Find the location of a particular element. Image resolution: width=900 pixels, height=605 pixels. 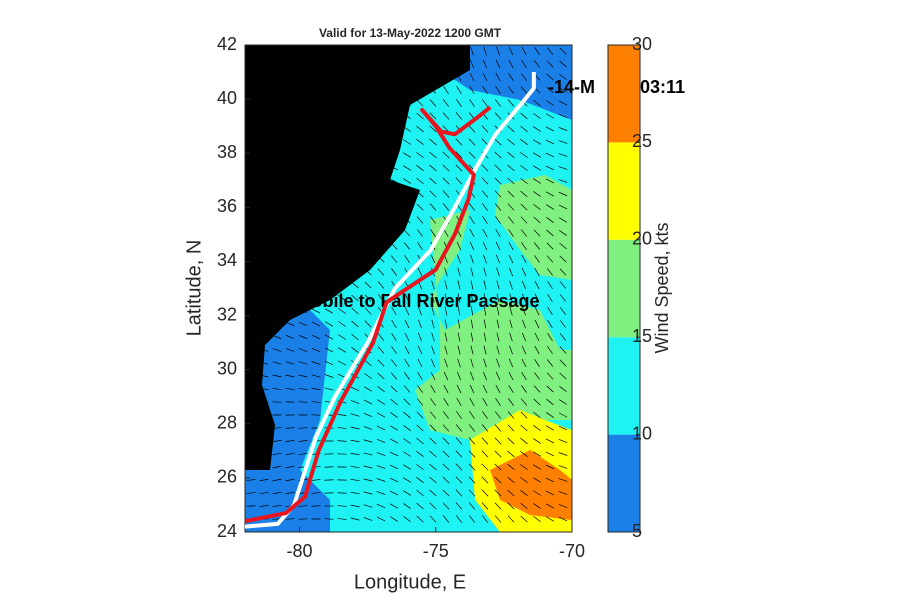

colorbar-tick-label: 25 is located at coordinates (642, 141).